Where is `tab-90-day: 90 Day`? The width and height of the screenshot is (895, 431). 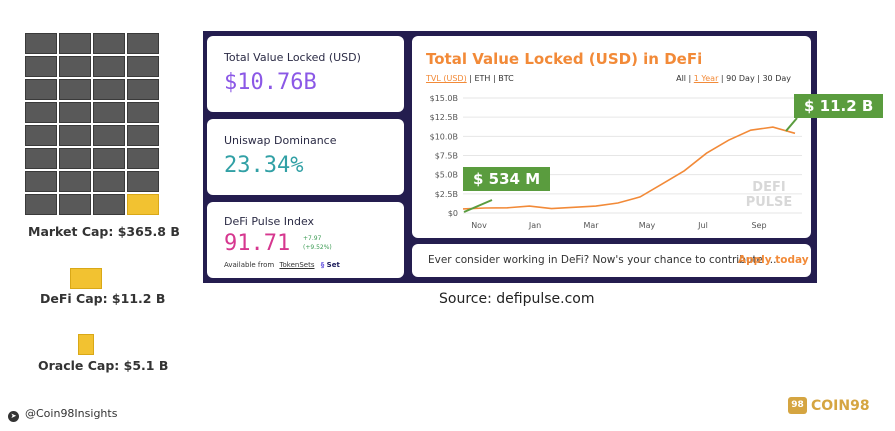
tab-90-day: 90 Day is located at coordinates (740, 78).